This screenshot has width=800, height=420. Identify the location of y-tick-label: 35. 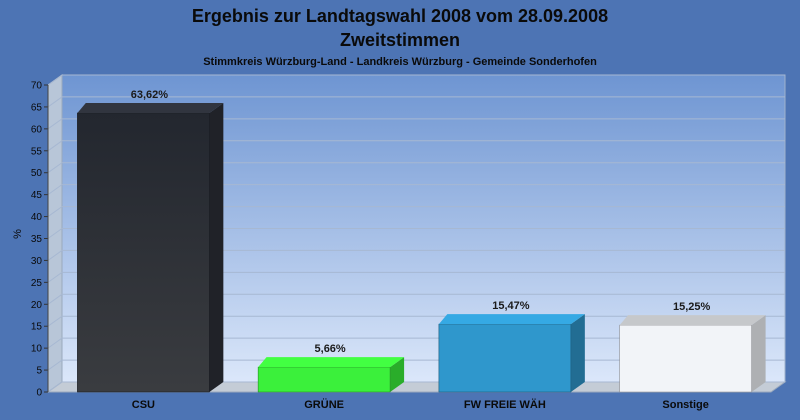
(37, 239).